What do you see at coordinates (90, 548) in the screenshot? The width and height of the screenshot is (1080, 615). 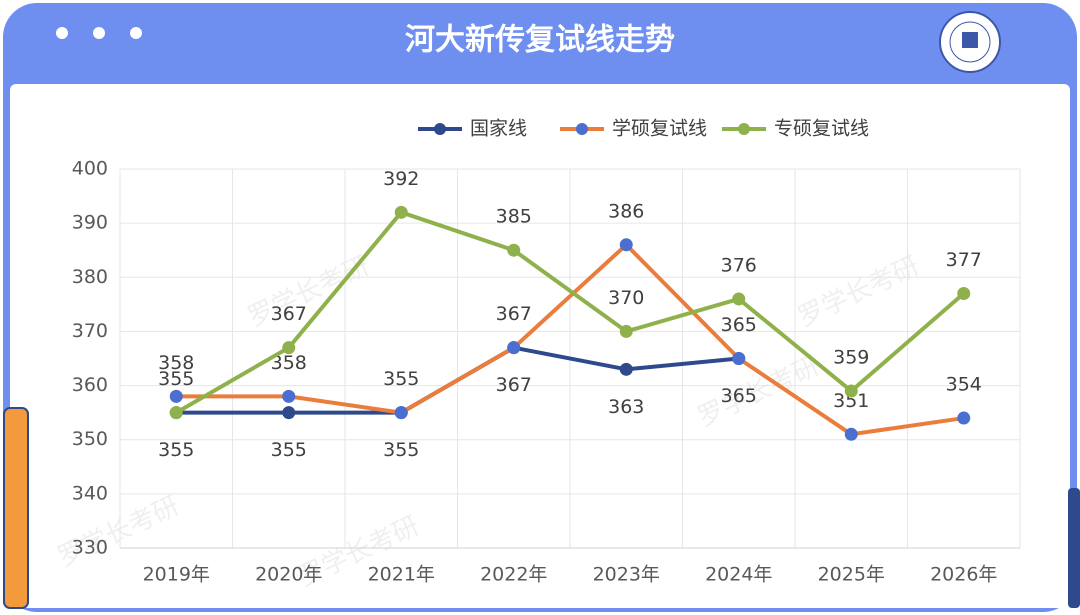 I see `y-tick-label: 330` at bounding box center [90, 548].